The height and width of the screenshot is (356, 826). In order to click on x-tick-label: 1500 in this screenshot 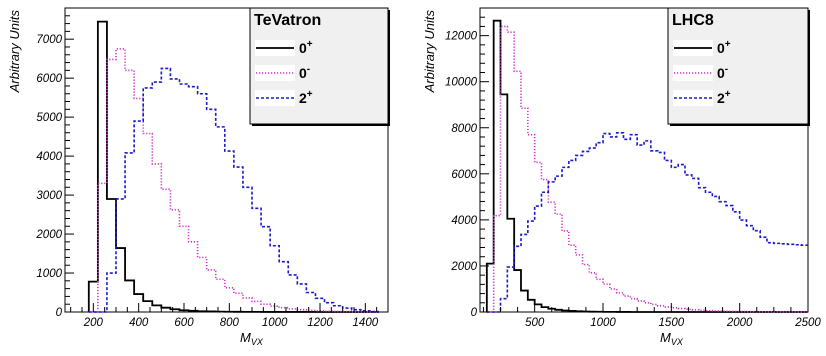, I will do `click(672, 323)`.